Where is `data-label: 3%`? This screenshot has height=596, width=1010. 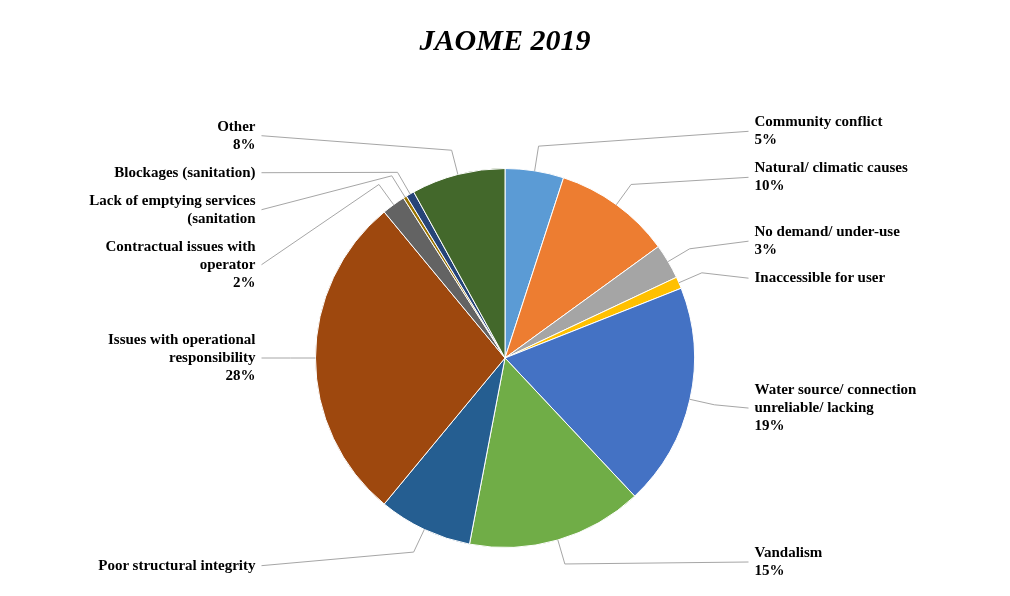 data-label: 3% is located at coordinates (765, 249).